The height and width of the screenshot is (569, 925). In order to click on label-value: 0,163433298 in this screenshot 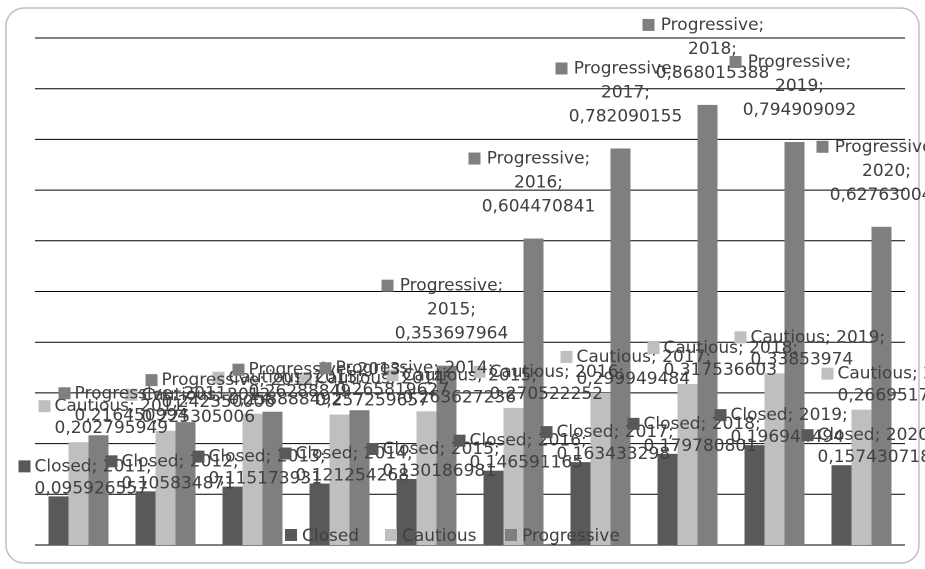, I will do `click(614, 454)`.